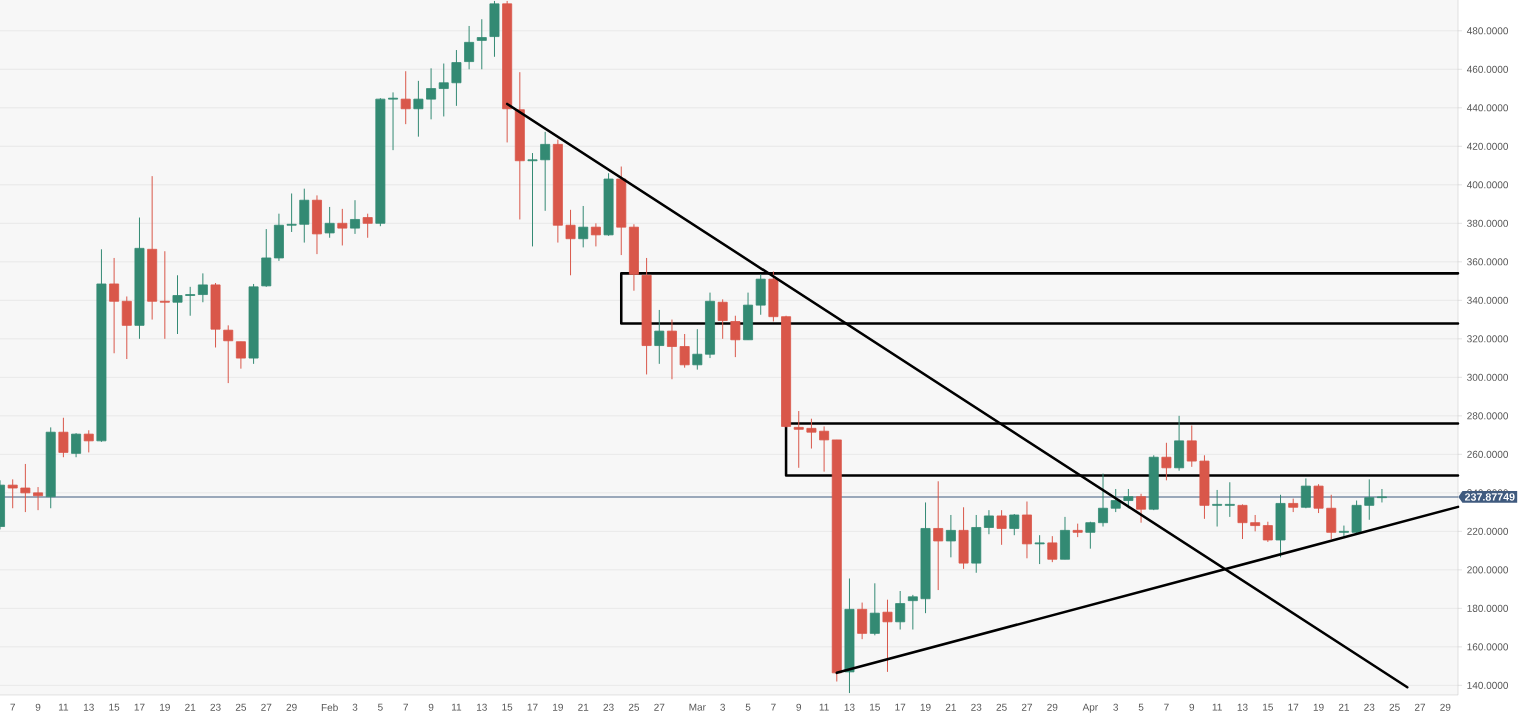 The width and height of the screenshot is (1536, 717). Describe the element at coordinates (1487, 108) in the screenshot. I see `y-tick-label: 440.0000` at that location.